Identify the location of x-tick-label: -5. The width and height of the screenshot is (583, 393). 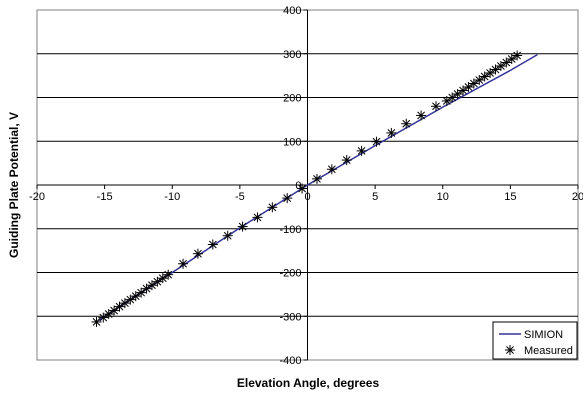
(240, 197).